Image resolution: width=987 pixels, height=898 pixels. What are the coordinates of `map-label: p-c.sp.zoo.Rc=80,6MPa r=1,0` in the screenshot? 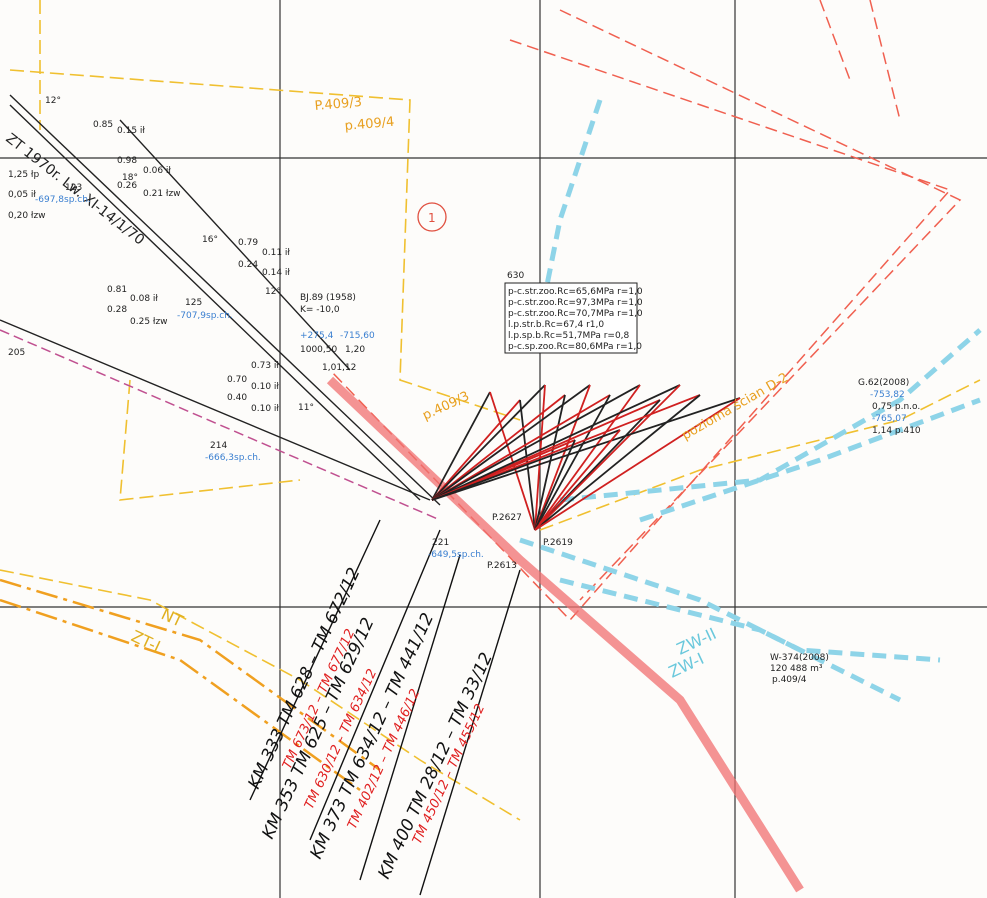 It's located at (575, 347).